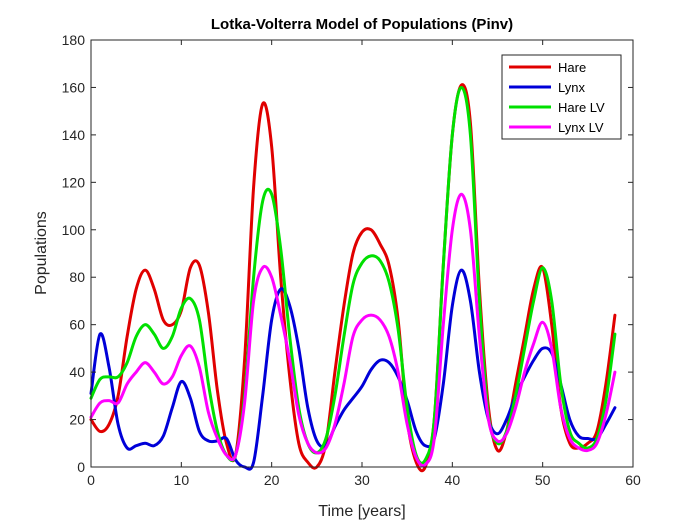 The width and height of the screenshot is (700, 530). Describe the element at coordinates (77, 325) in the screenshot. I see `y-tick-label: 60` at that location.